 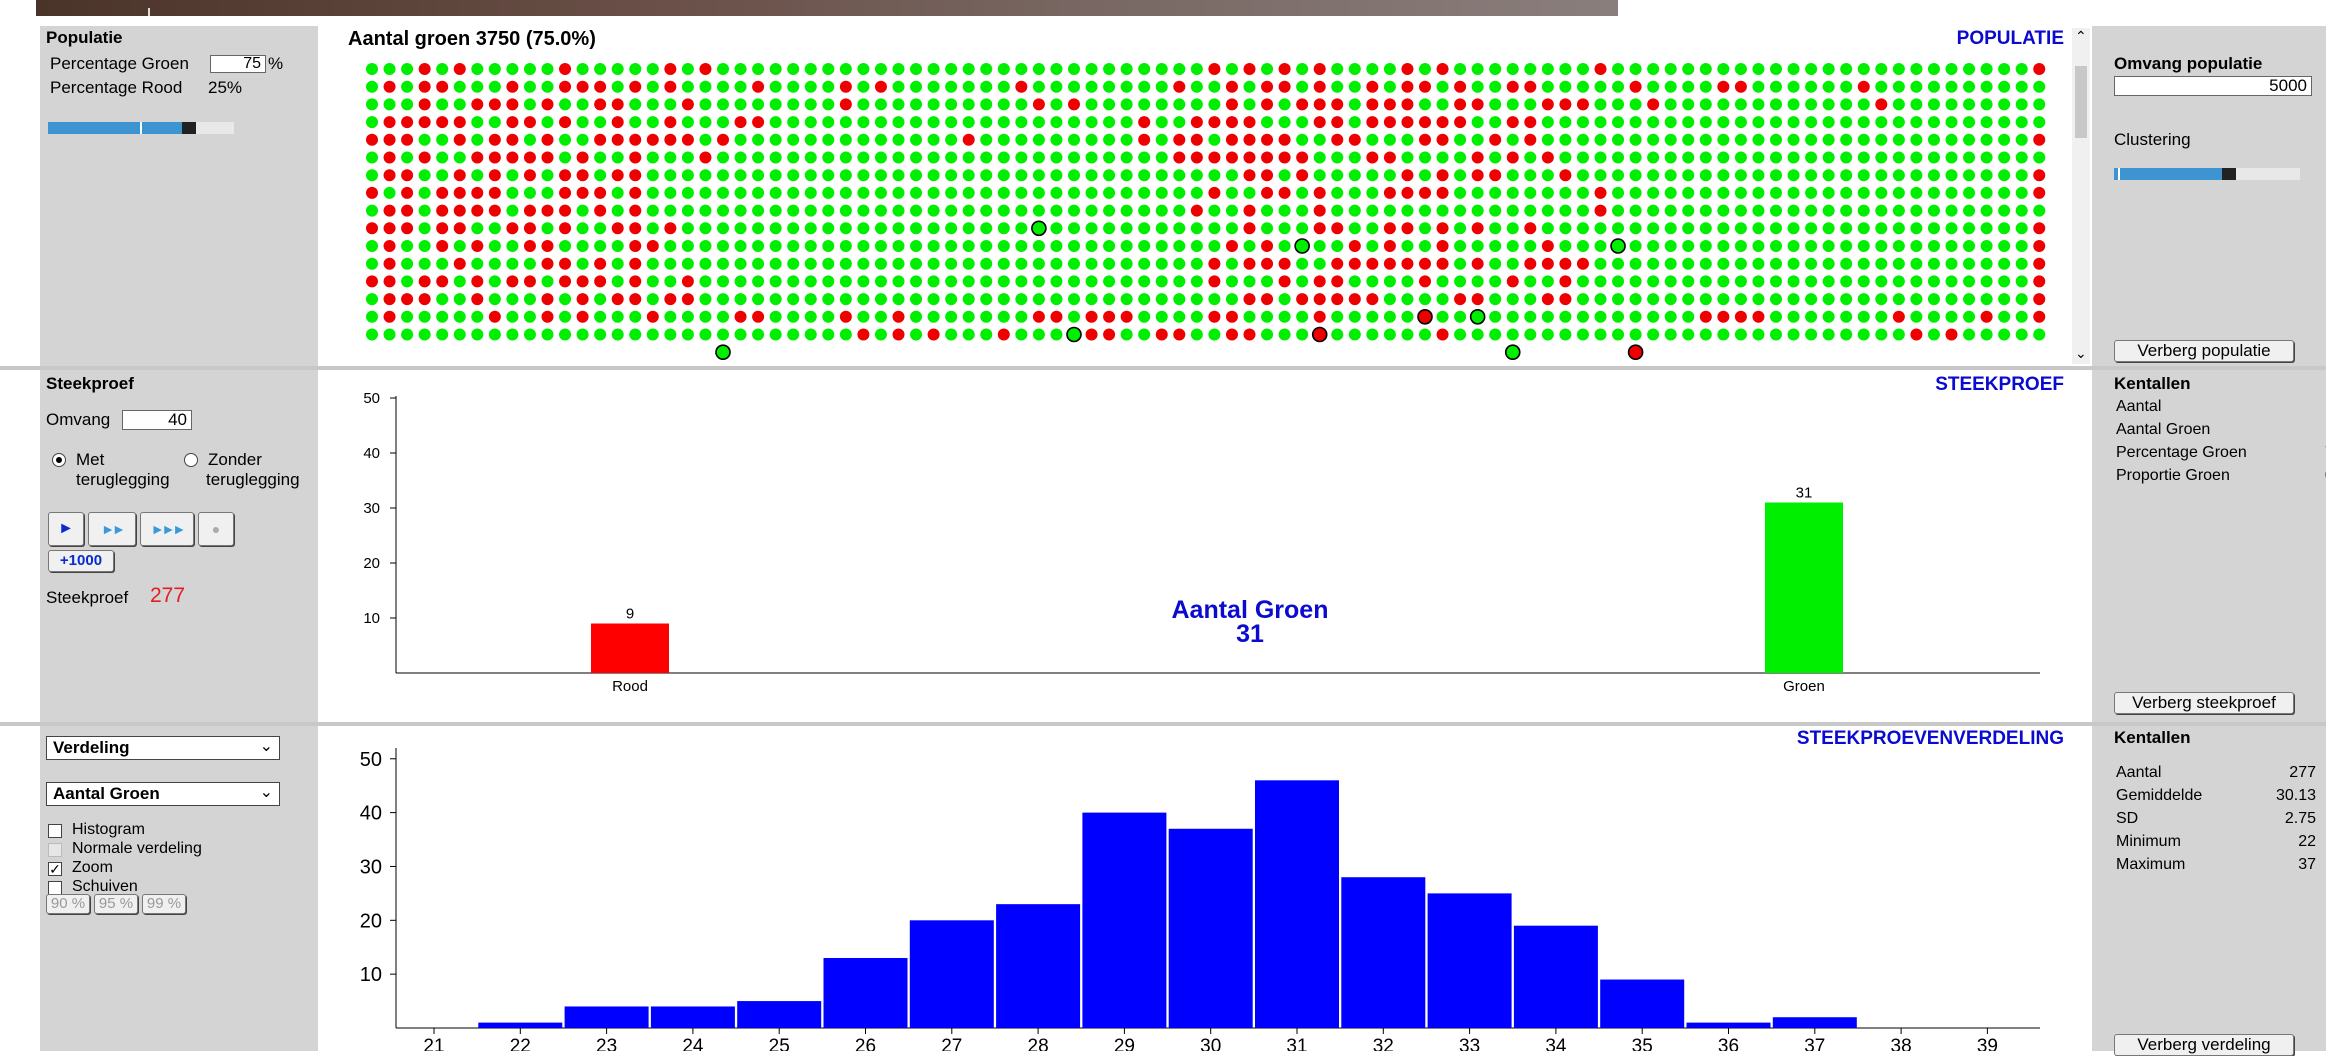 I want to click on clustering-slider-thumb, so click(x=2229, y=174).